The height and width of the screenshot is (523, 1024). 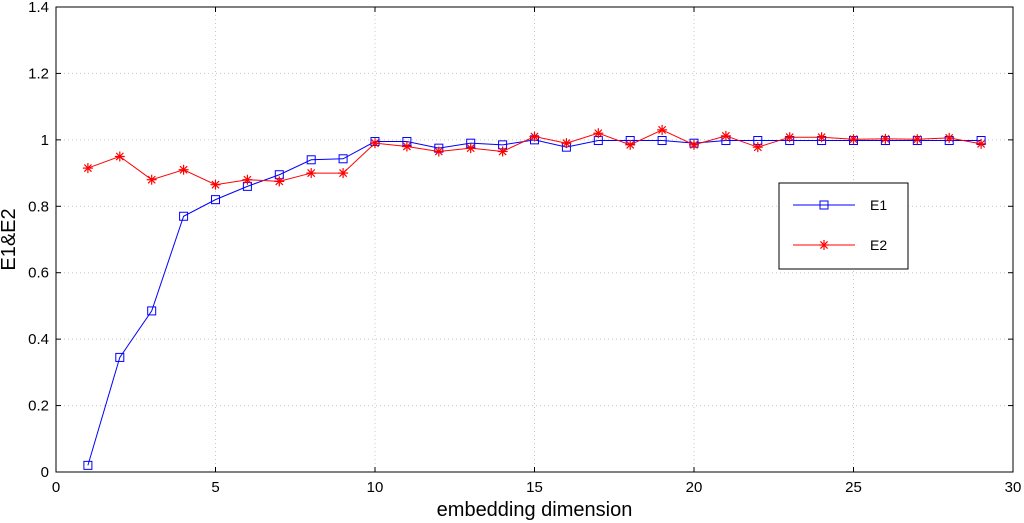 I want to click on y-tick-label: 0, so click(x=45, y=472).